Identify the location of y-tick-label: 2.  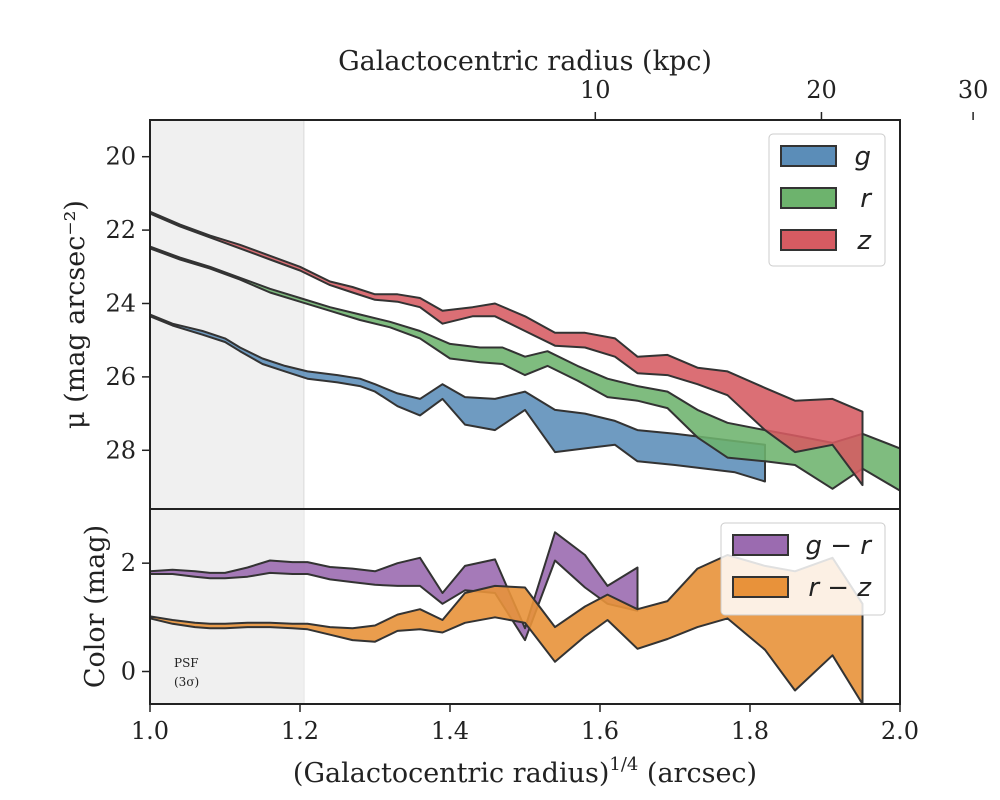
(128, 563).